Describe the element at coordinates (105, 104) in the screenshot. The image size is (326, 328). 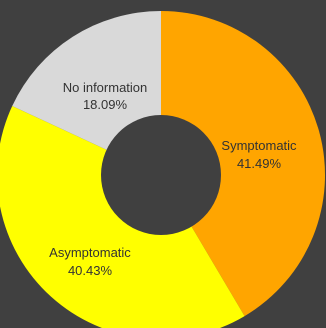
I see `slice-value-no-information: 18.09%` at that location.